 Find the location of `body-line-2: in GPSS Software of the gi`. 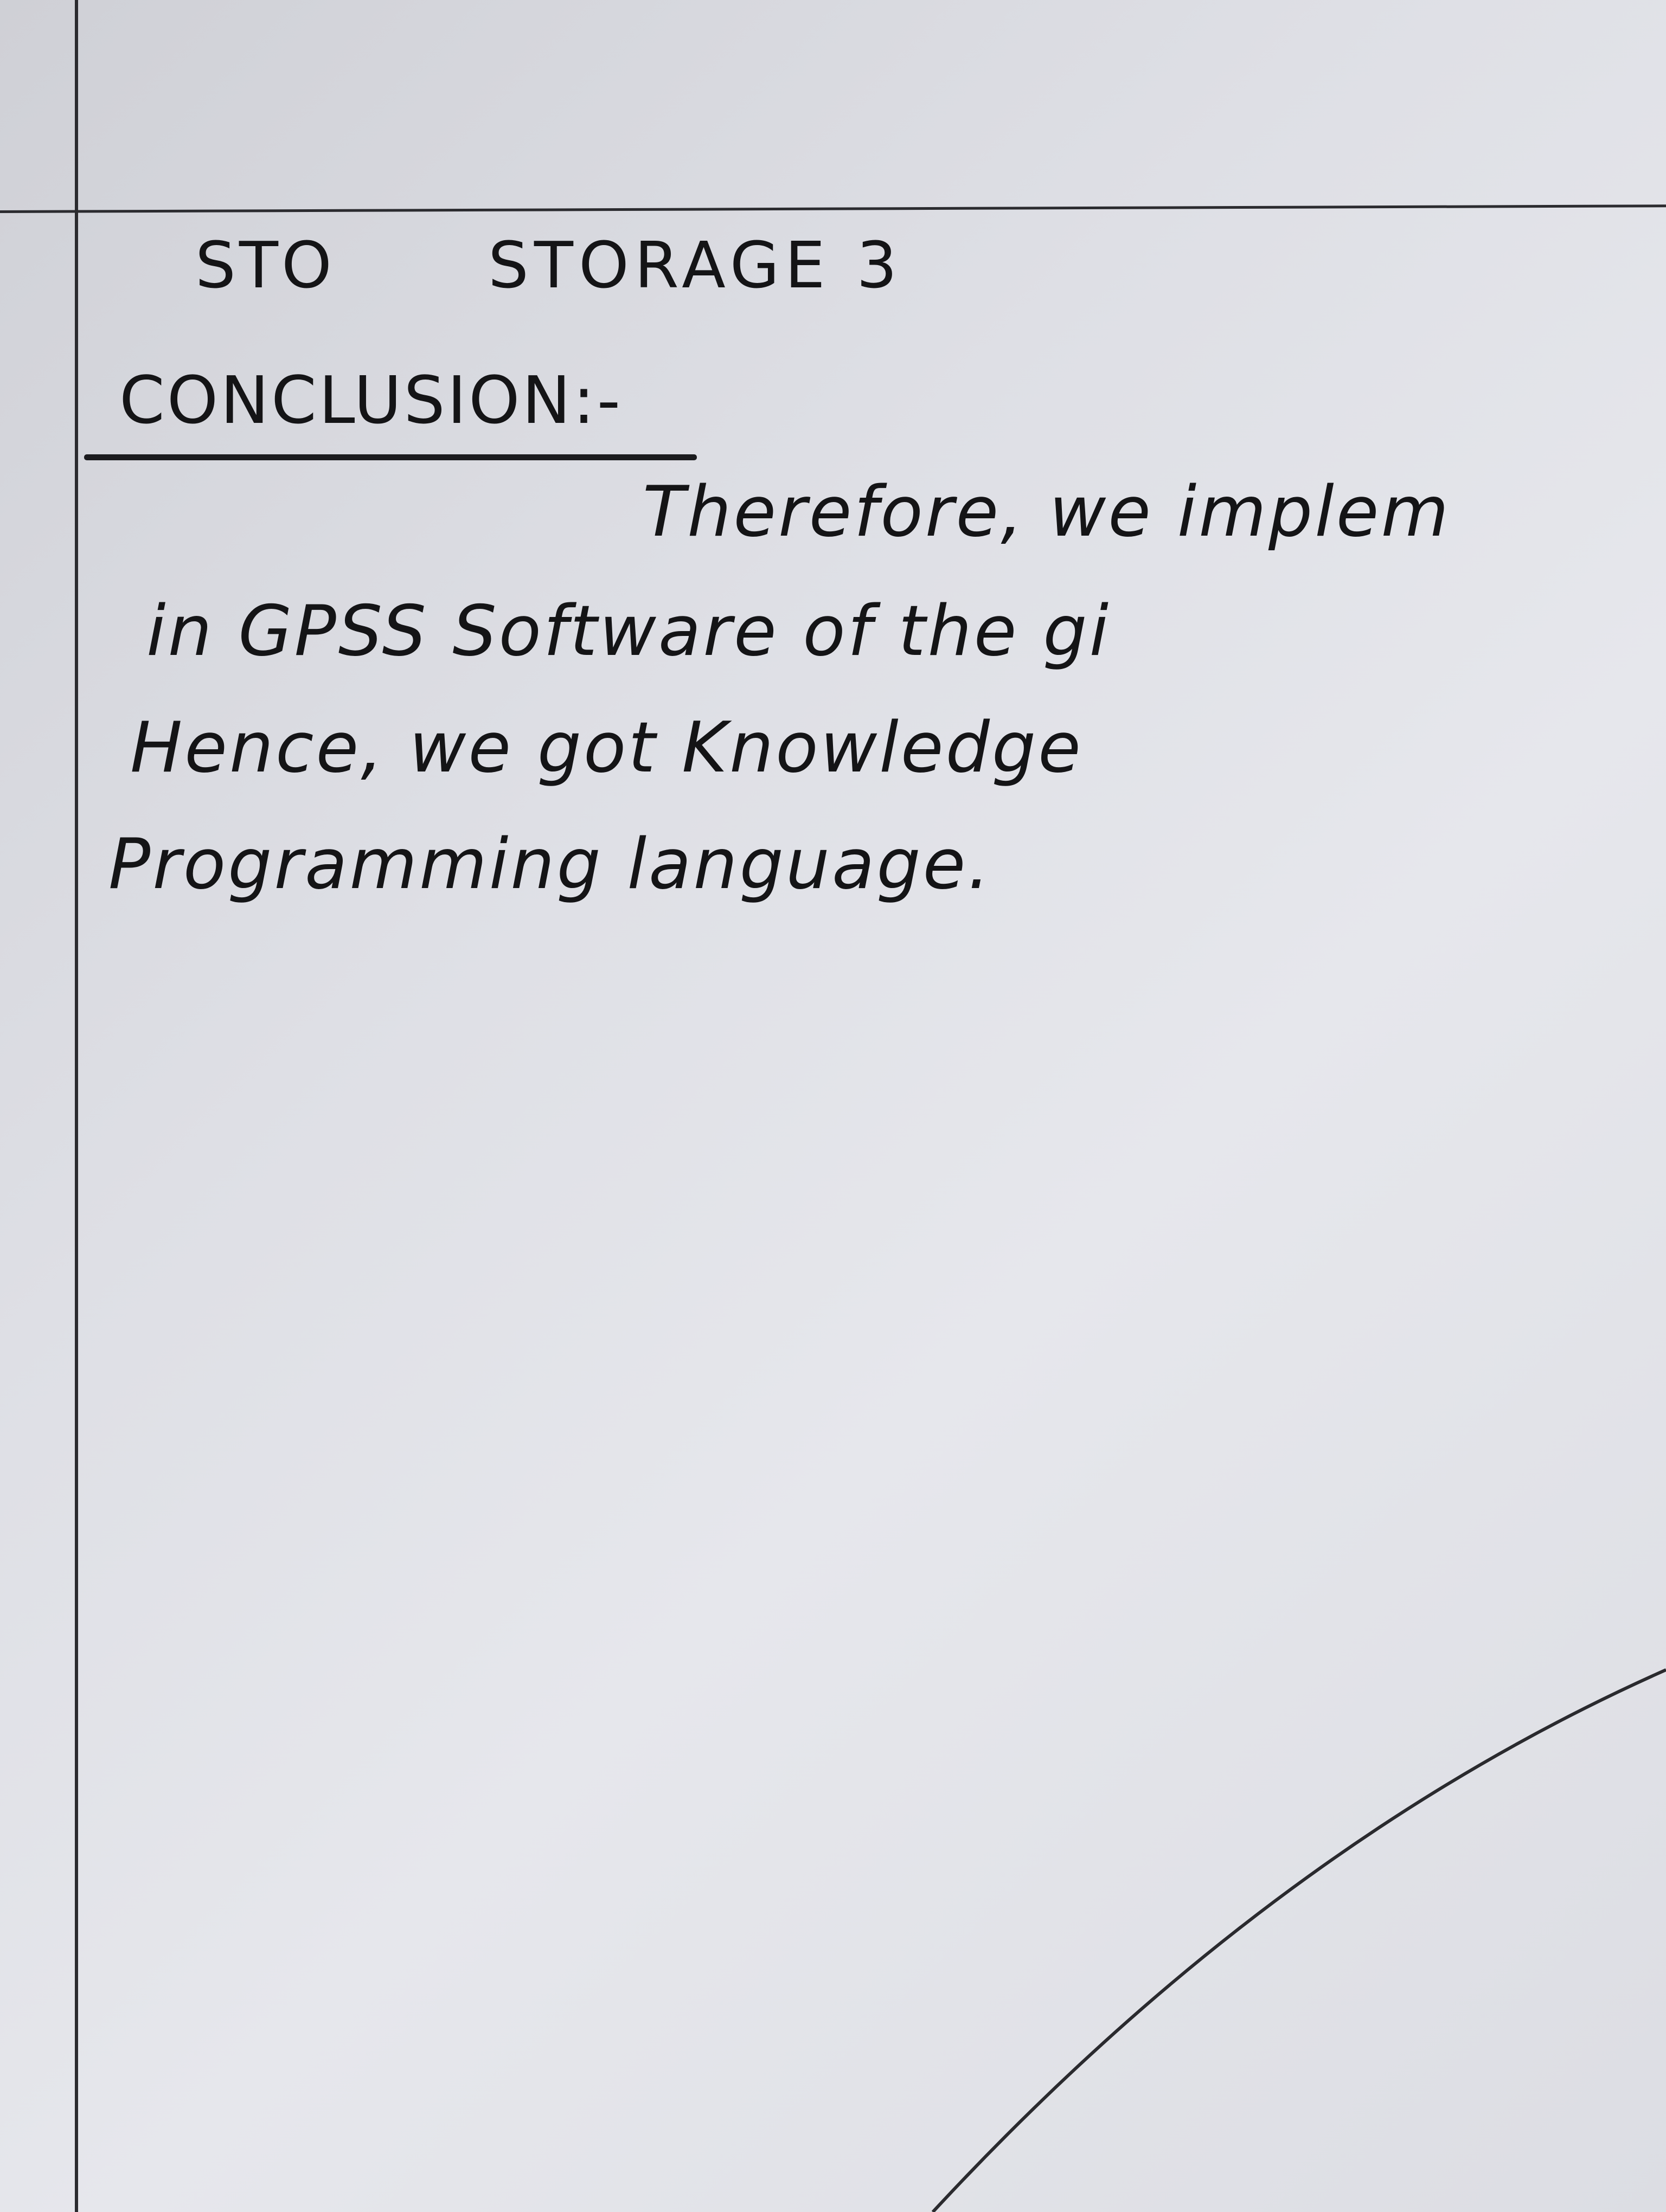

body-line-2: in GPSS Software of the gi is located at coordinates (629, 631).